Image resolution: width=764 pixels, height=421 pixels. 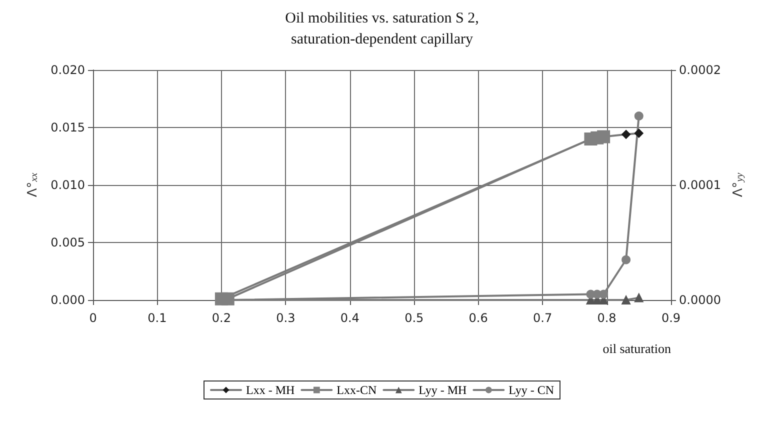 I want to click on x-tick-label: 0.6, so click(x=478, y=318).